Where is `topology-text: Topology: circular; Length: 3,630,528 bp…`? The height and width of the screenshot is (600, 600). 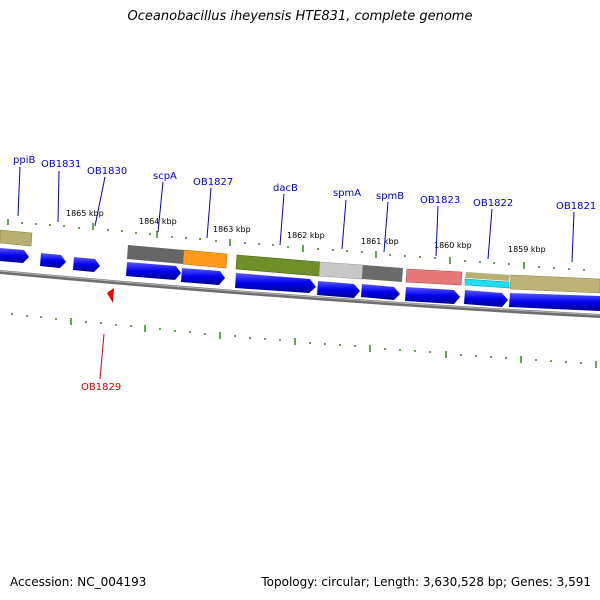 topology-text: Topology: circular; Length: 3,630,528 bp… is located at coordinates (426, 582).